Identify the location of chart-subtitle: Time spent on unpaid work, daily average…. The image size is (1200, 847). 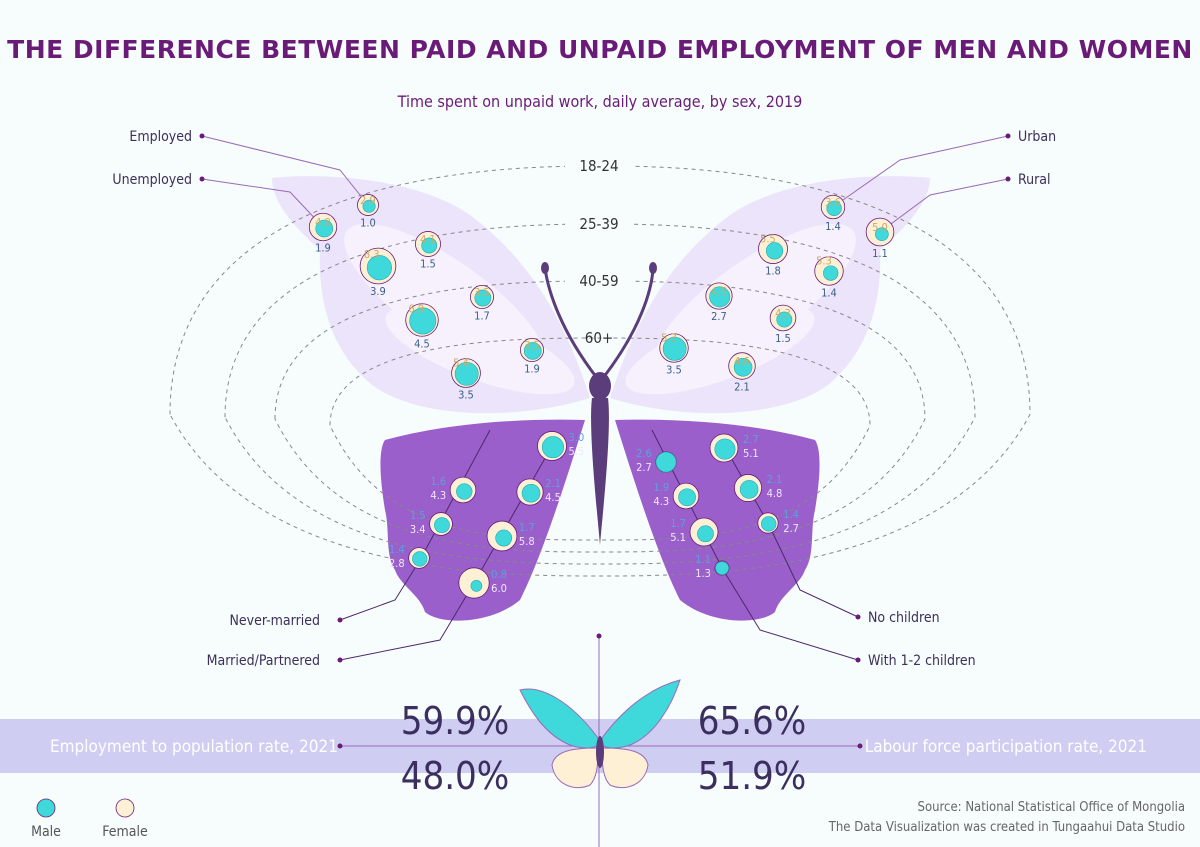
(600, 101).